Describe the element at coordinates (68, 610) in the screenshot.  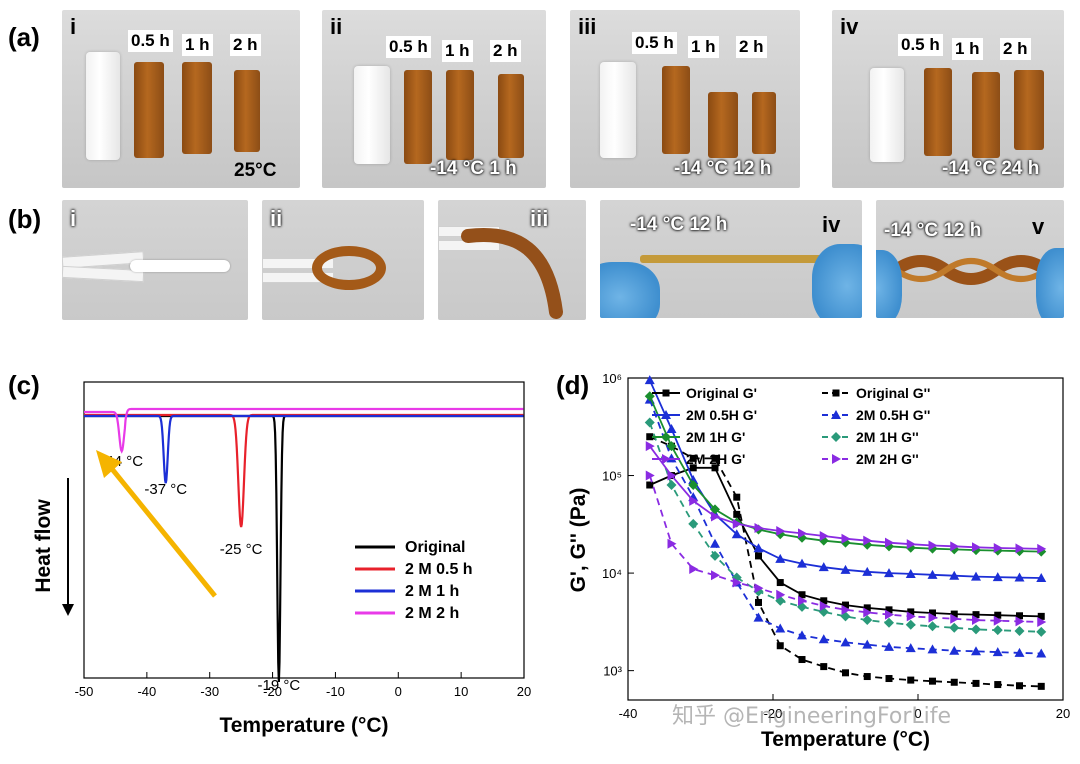
I see `heat-flow-arrow-head` at that location.